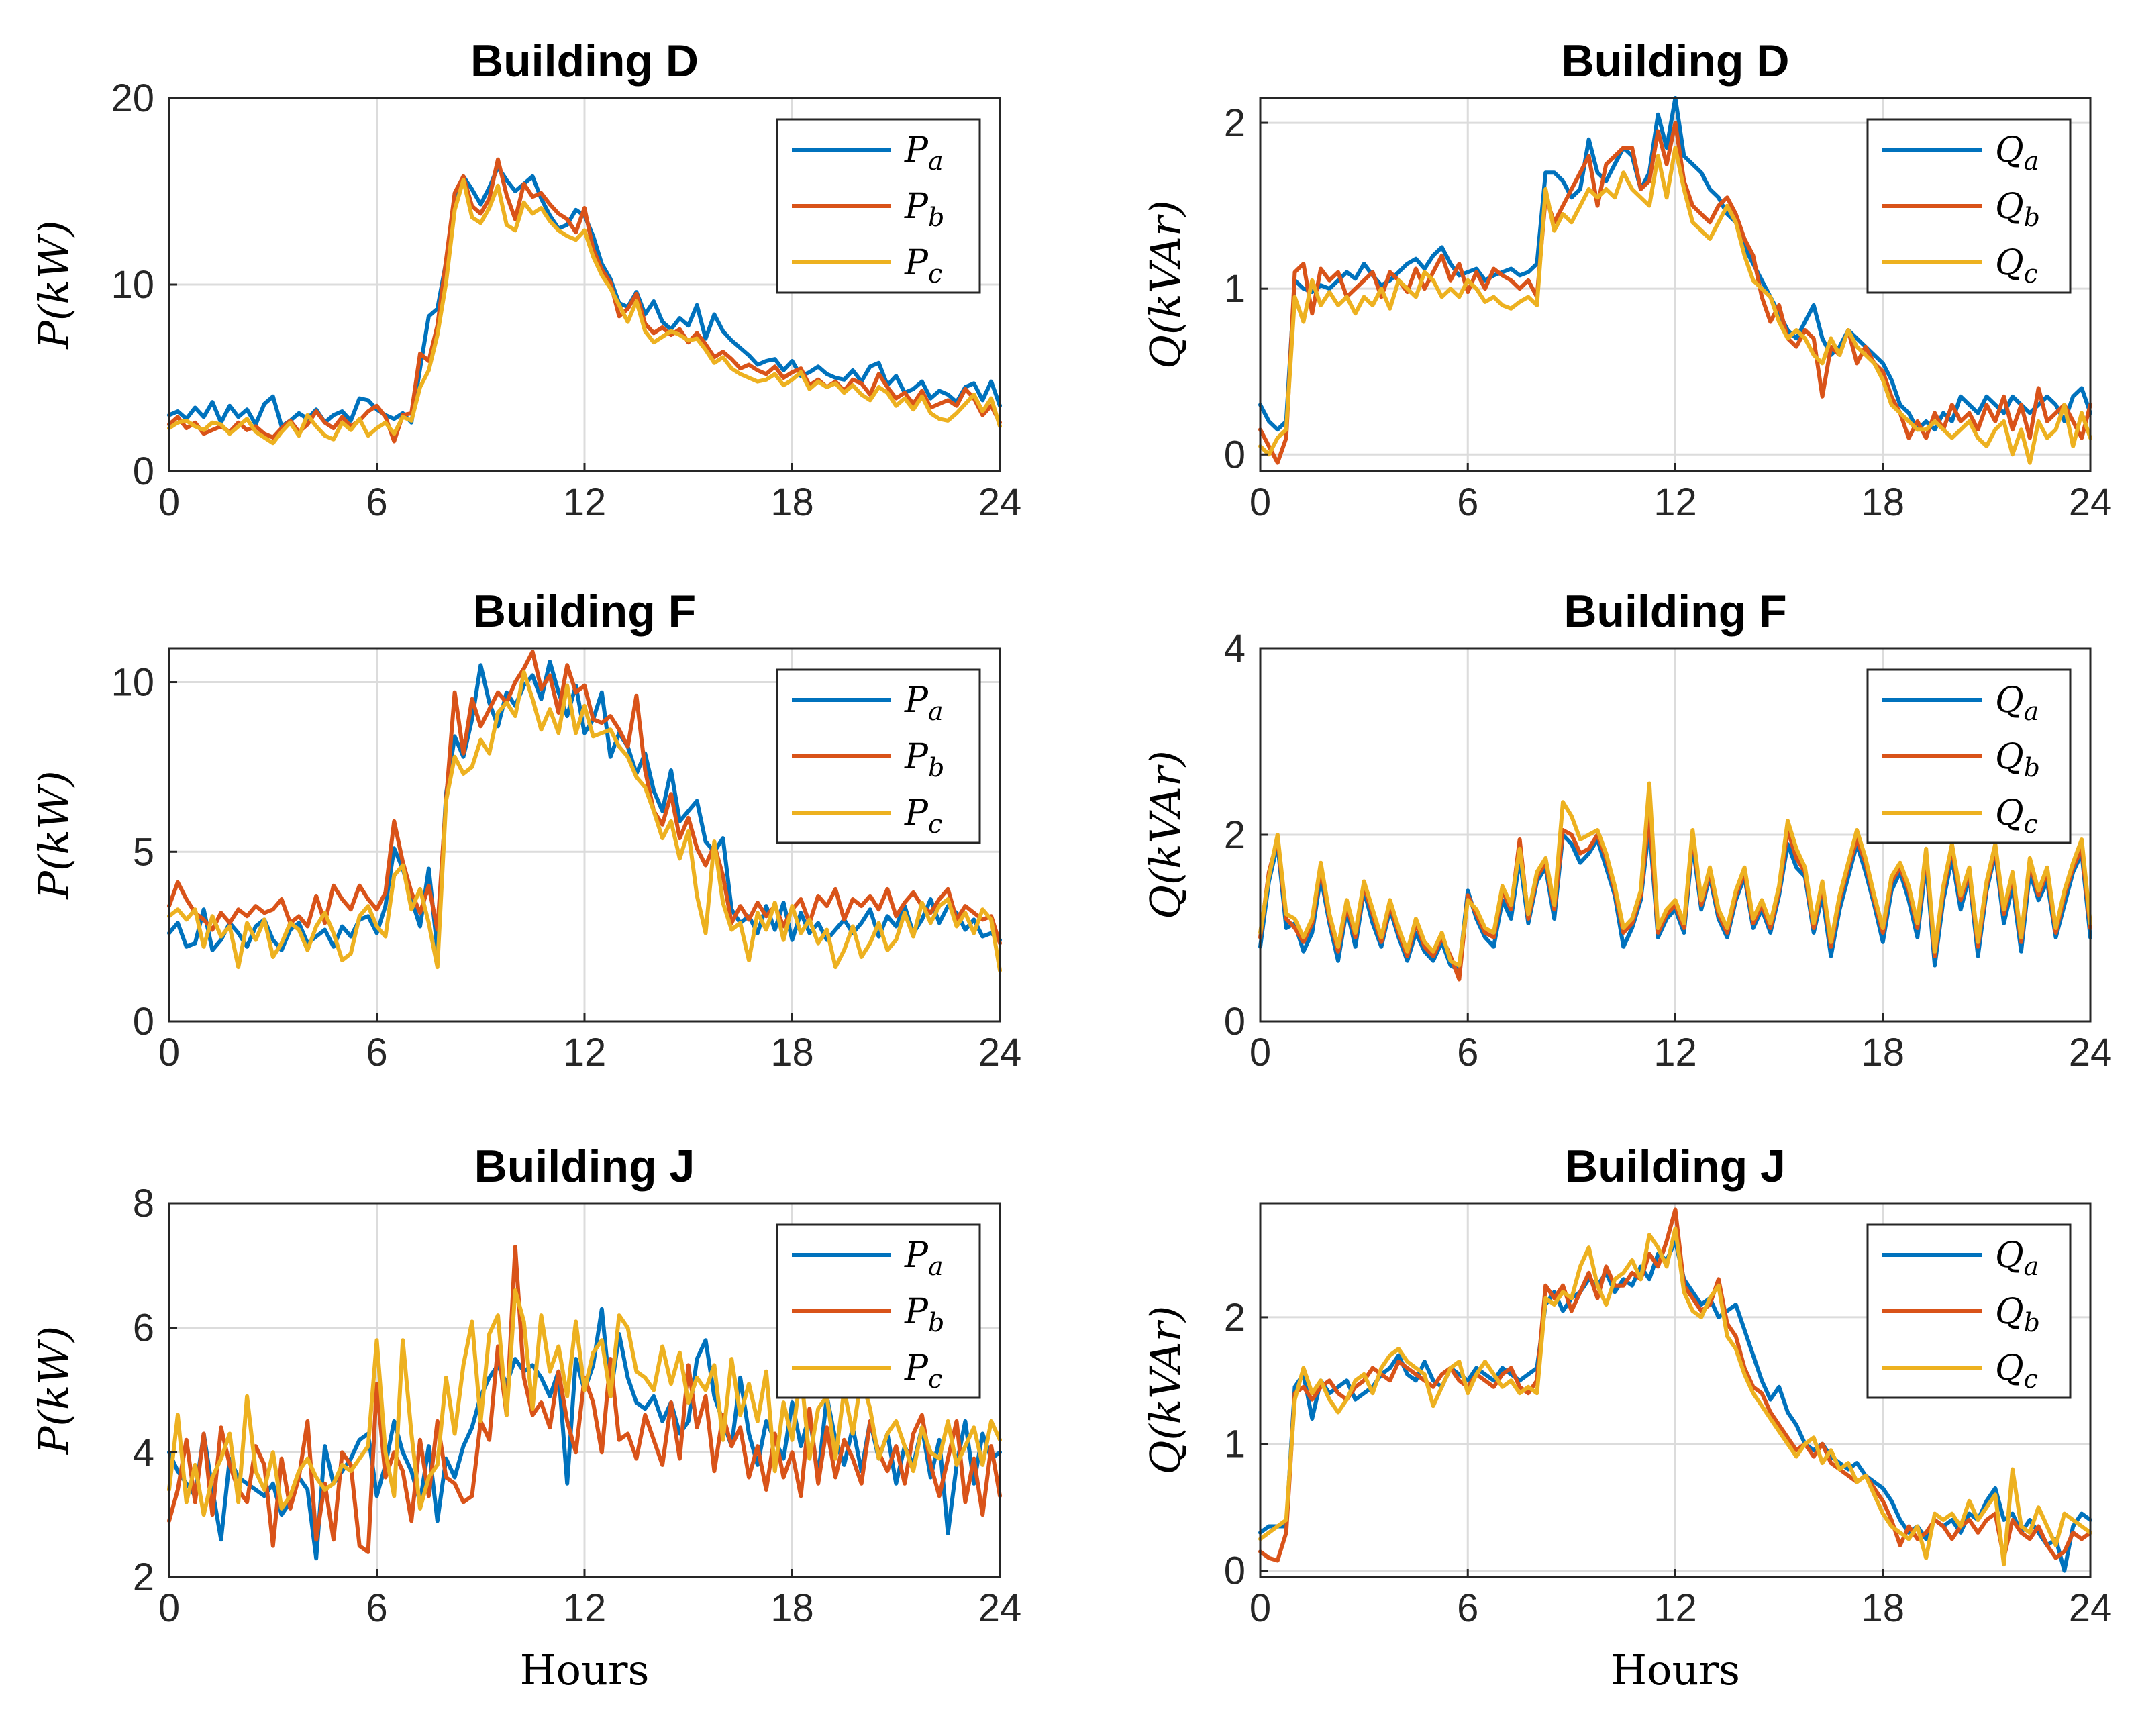 This screenshot has width=2136, height=1736. What do you see at coordinates (143, 1328) in the screenshot?
I see `y-tick-label: 6` at bounding box center [143, 1328].